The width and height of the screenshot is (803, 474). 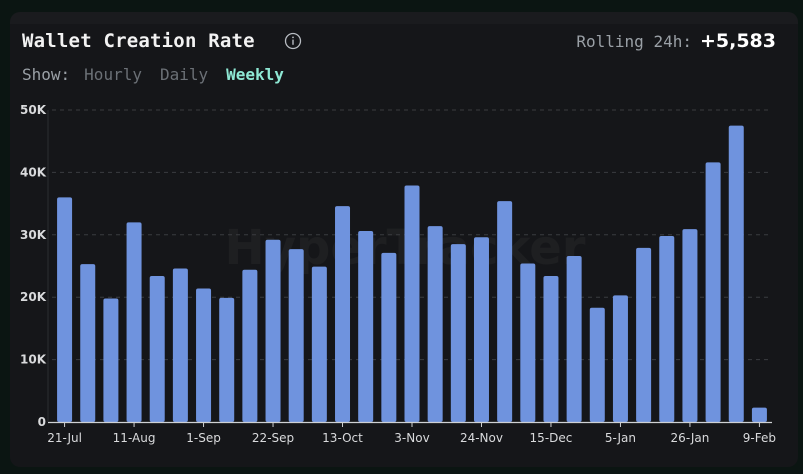 What do you see at coordinates (88, 343) in the screenshot?
I see `bar-28-Jul` at bounding box center [88, 343].